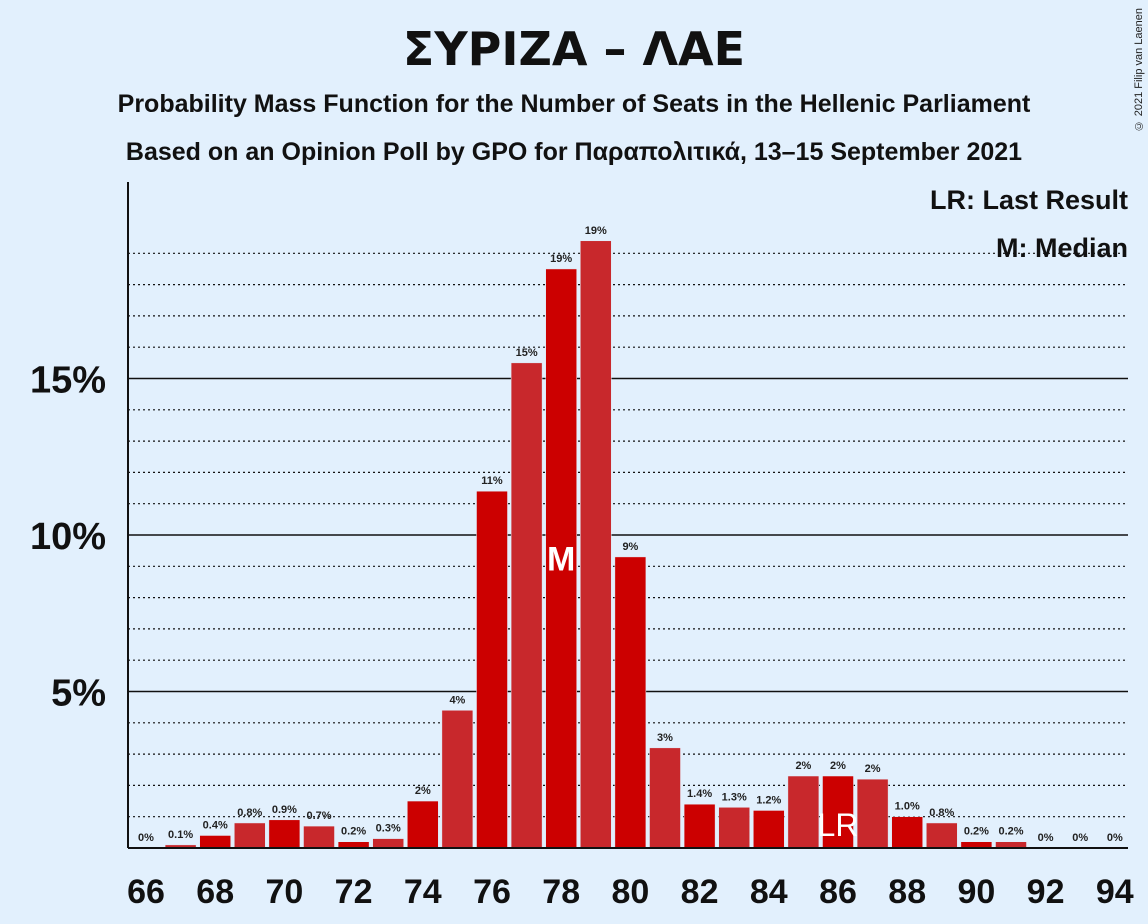 Image resolution: width=1148 pixels, height=924 pixels. What do you see at coordinates (699, 794) in the screenshot?
I see `value-label-82: 1.4%` at bounding box center [699, 794].